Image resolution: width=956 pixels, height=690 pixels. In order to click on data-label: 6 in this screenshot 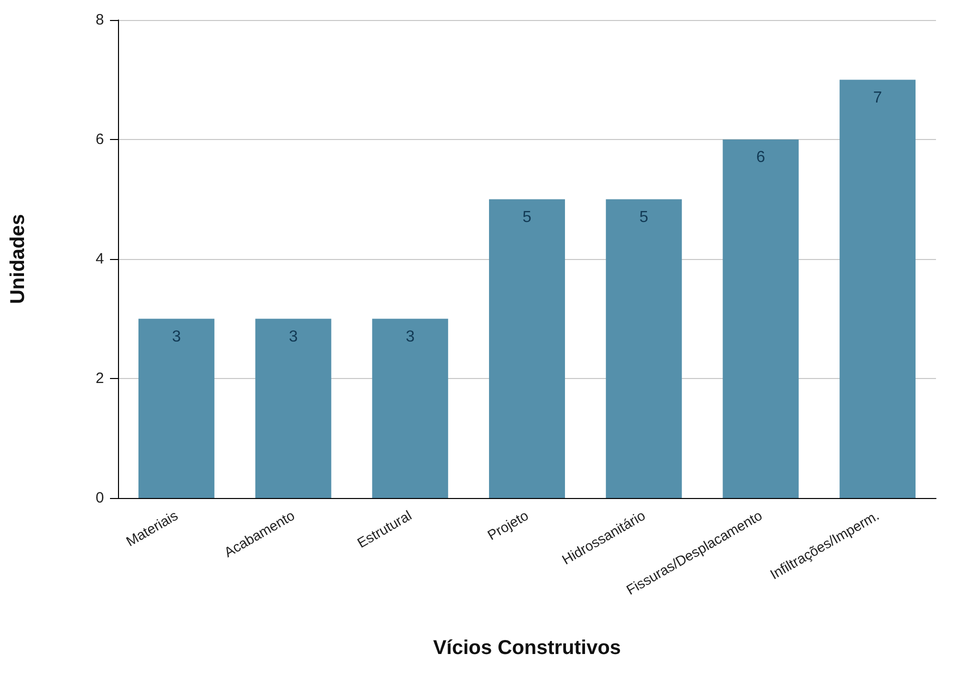, I will do `click(761, 157)`.